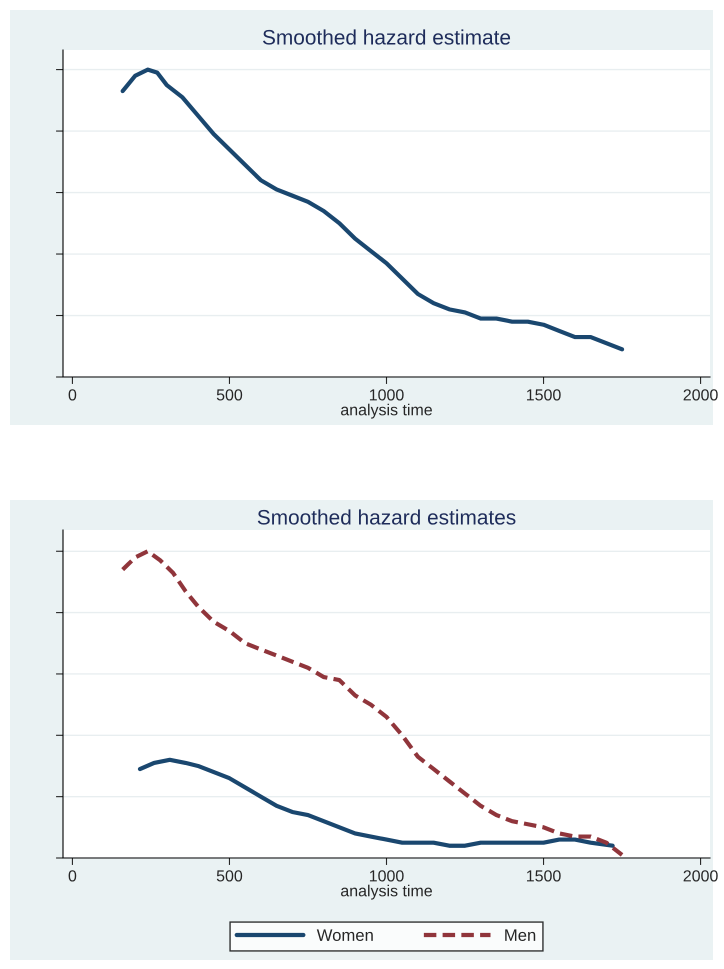  Describe the element at coordinates (344, 935) in the screenshot. I see `legend-label: Women` at that location.